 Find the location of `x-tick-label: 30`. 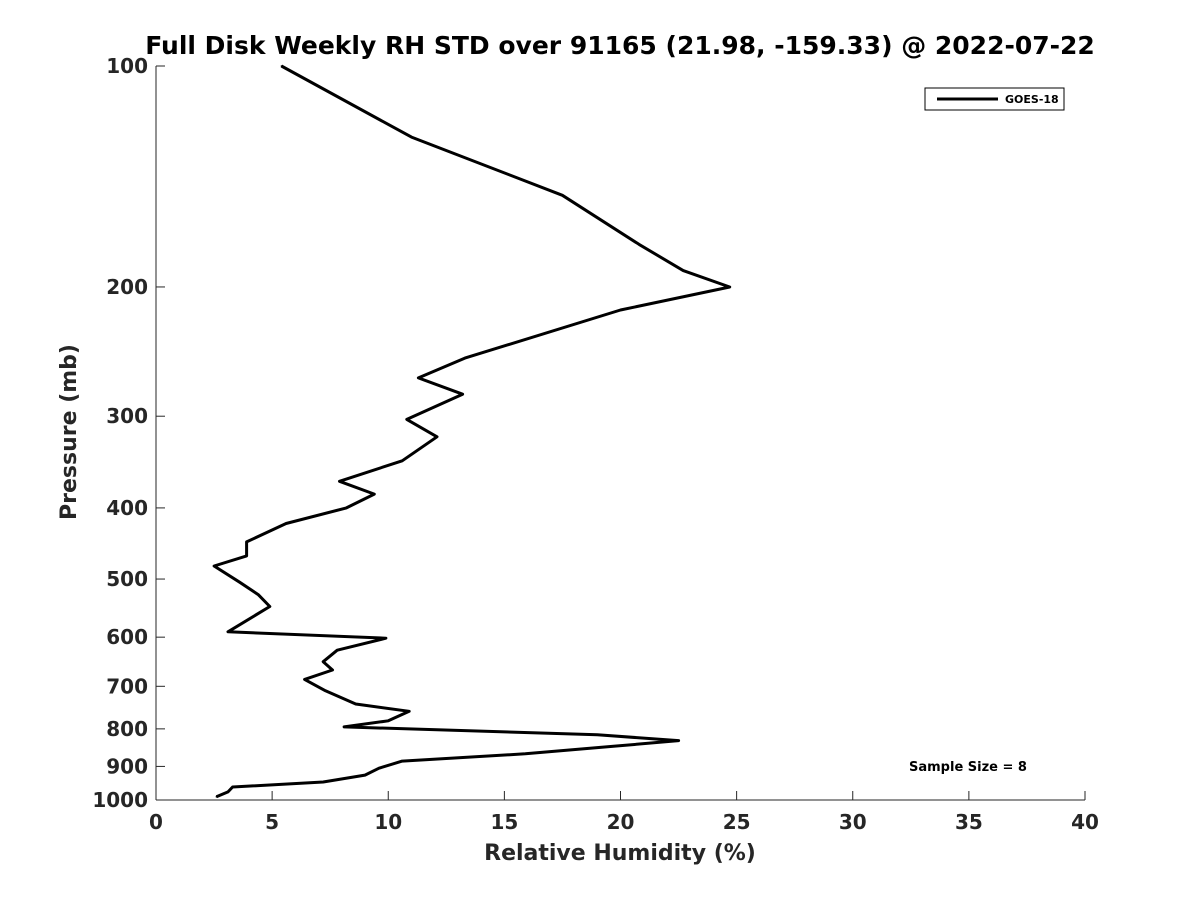

x-tick-label: 30 is located at coordinates (853, 822).